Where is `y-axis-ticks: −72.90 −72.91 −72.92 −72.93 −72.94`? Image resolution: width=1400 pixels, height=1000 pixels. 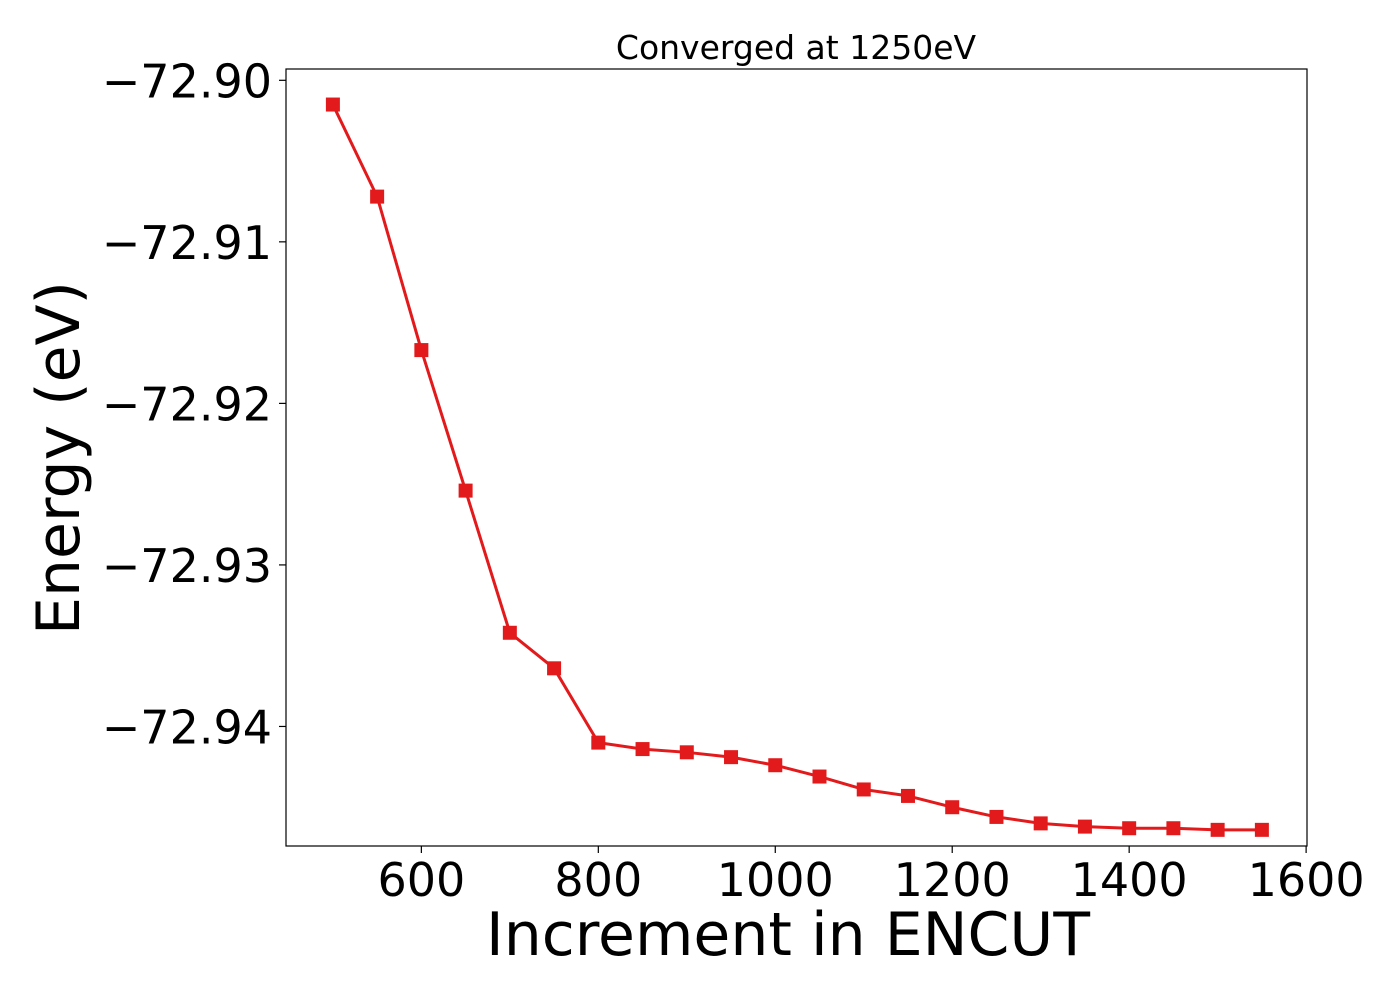 y-axis-ticks: −72.90 −72.91 −72.92 −72.93 −72.94 is located at coordinates (194, 404).